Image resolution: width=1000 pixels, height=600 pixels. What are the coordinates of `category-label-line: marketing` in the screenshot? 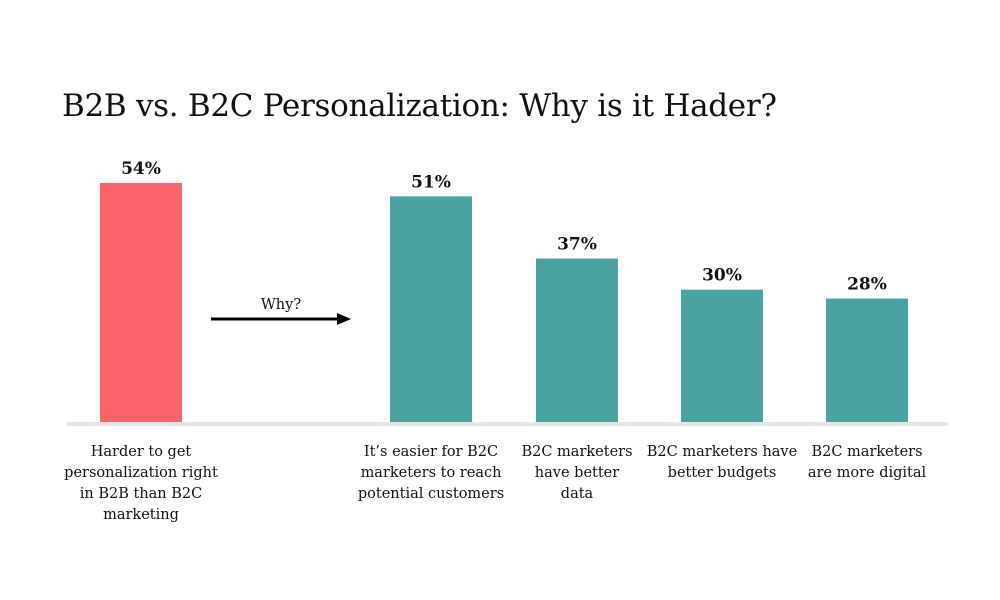 It's located at (141, 515).